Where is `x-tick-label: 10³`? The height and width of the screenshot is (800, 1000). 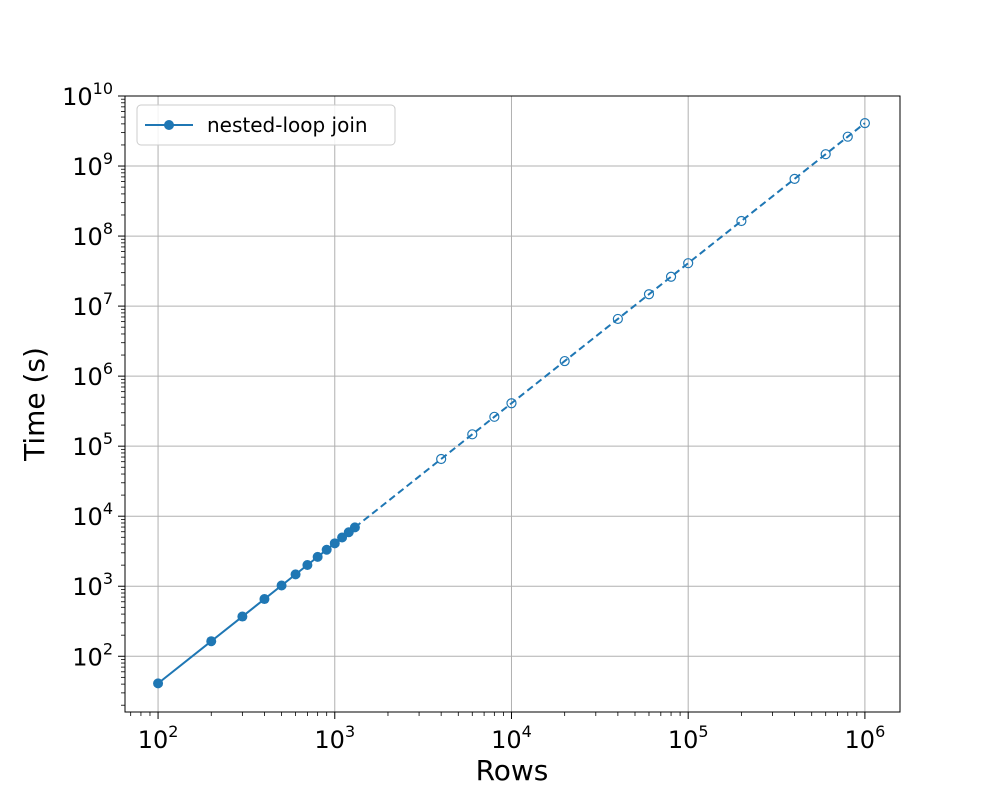 x-tick-label: 10³ is located at coordinates (334, 738).